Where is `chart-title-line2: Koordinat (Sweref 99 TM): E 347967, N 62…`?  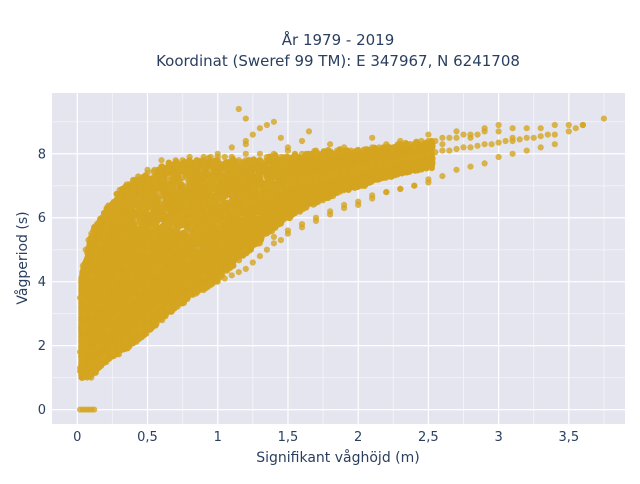 chart-title-line2: Koordinat (Sweref 99 TM): E 347967, N 62… is located at coordinates (338, 61).